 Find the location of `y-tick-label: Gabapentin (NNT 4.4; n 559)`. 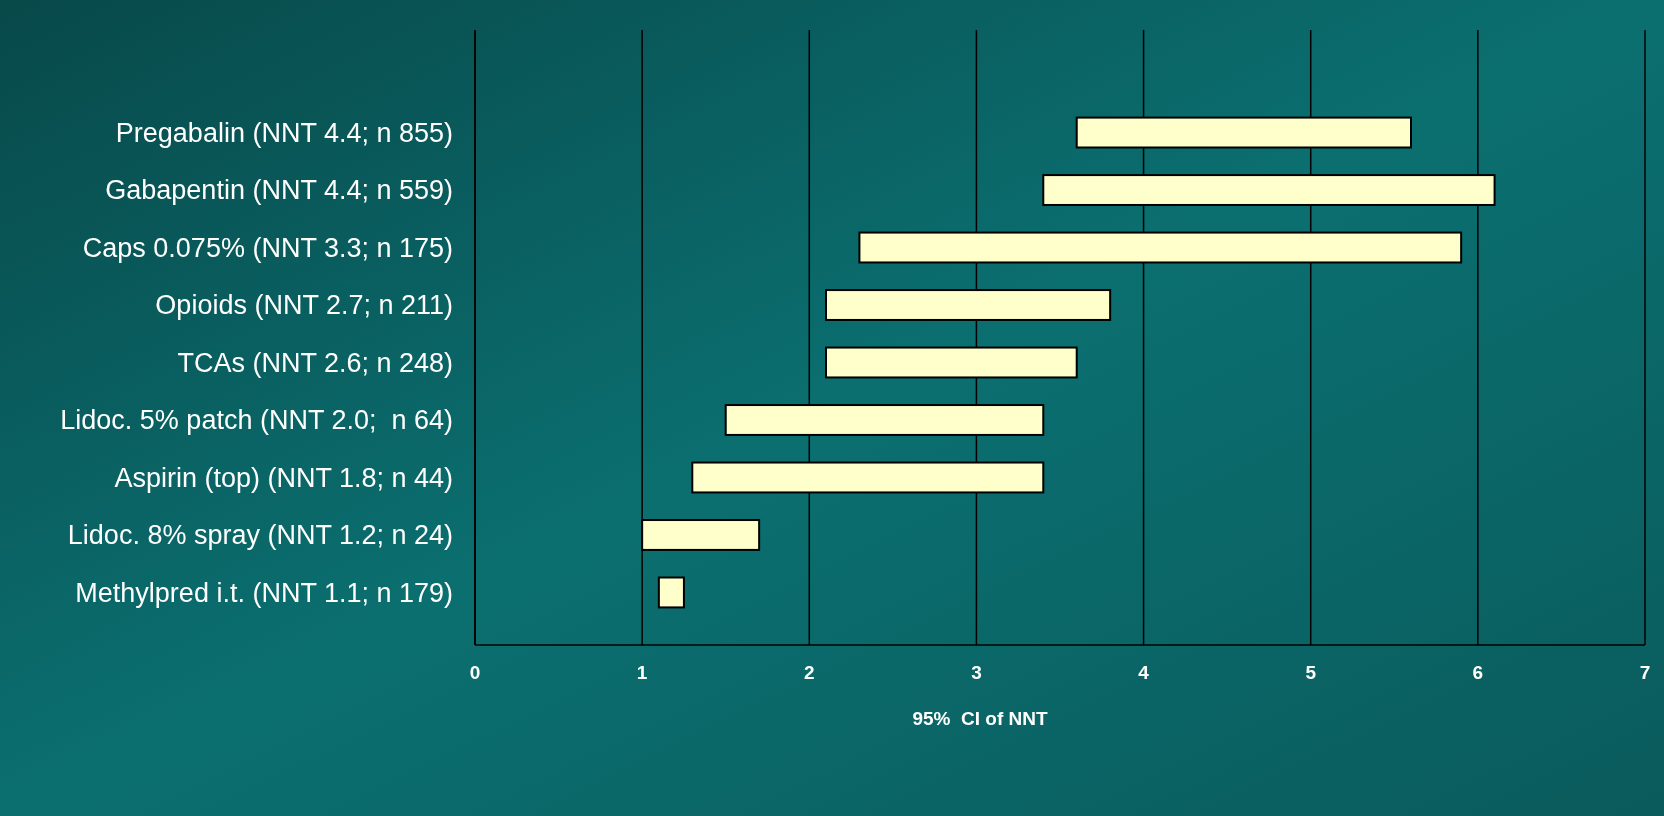

y-tick-label: Gabapentin (NNT 4.4; n 559) is located at coordinates (279, 190).